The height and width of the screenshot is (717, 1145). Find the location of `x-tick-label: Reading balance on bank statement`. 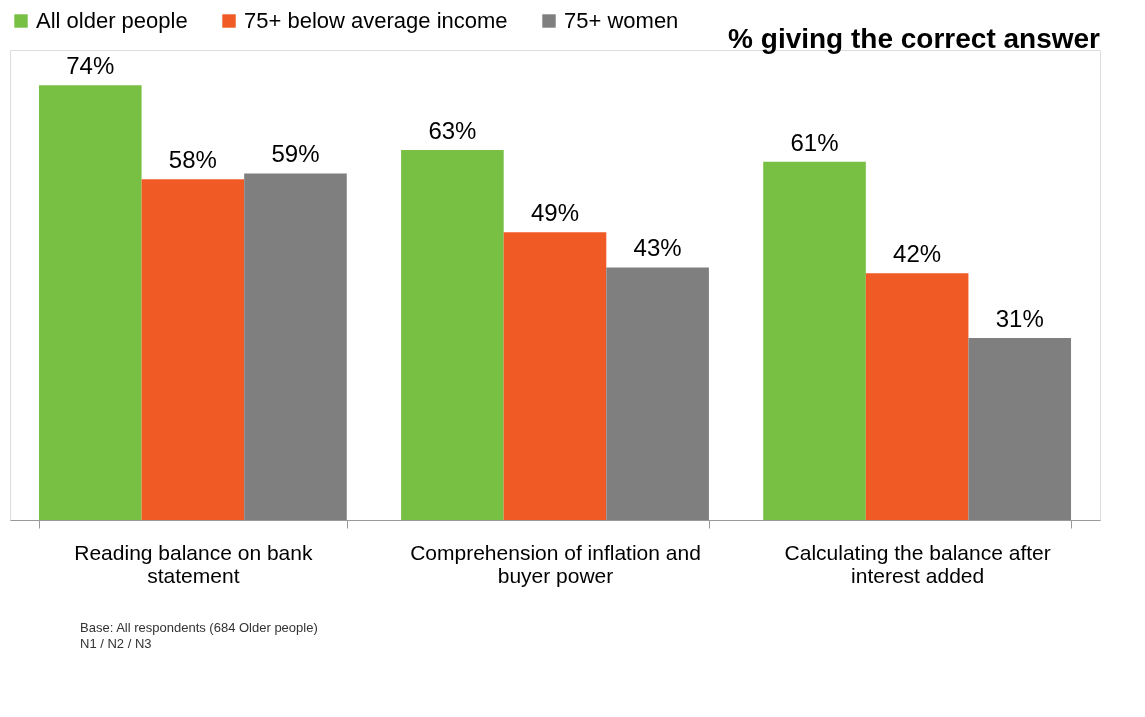

x-tick-label: Reading balance on bank statement is located at coordinates (193, 563).